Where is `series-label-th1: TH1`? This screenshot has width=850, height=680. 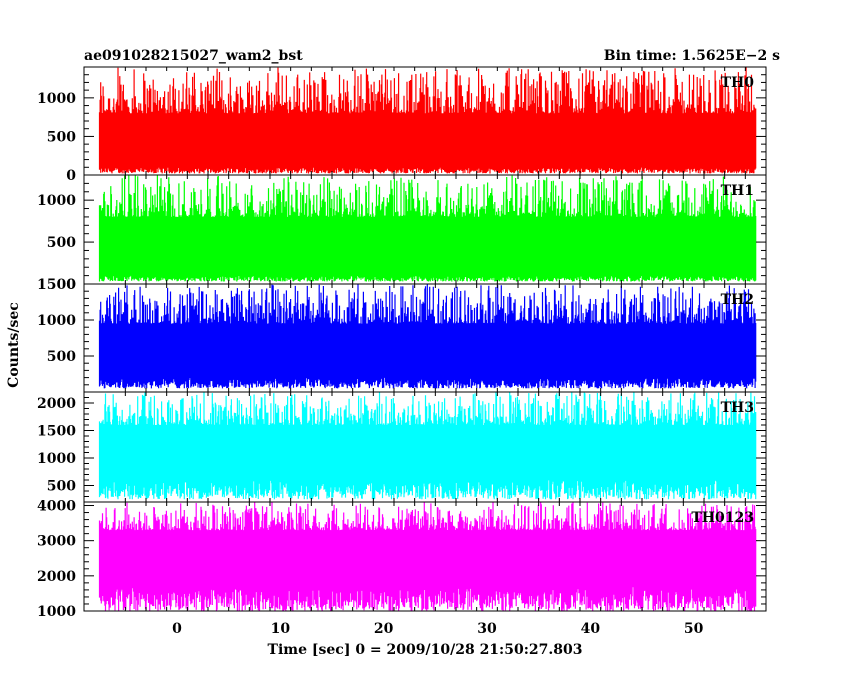 series-label-th1: TH1 is located at coordinates (737, 191).